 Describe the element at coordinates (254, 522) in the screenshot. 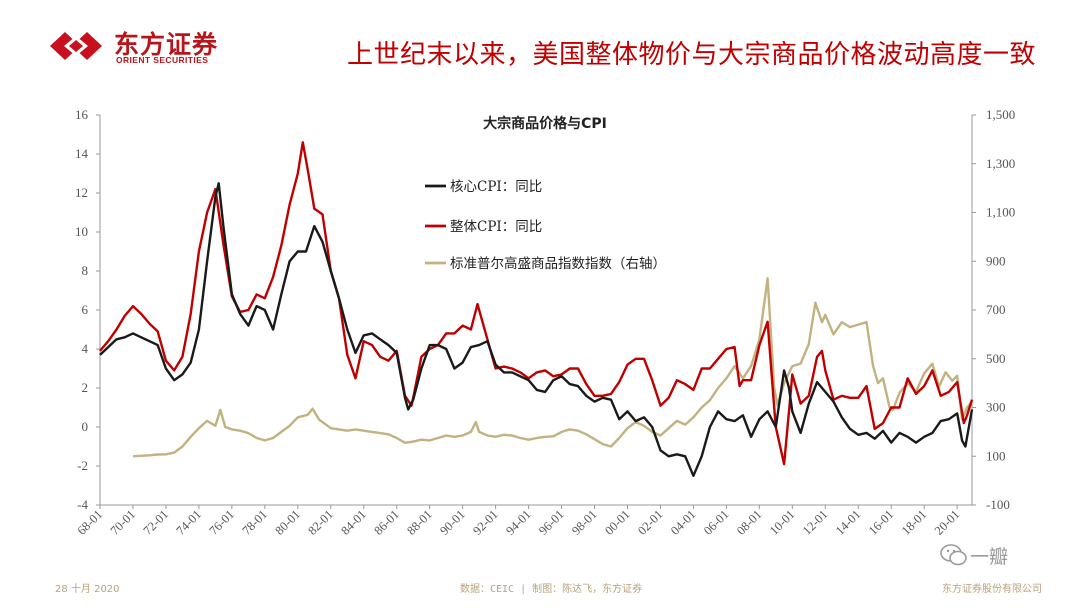

I see `x-tick-label: 78-01` at that location.